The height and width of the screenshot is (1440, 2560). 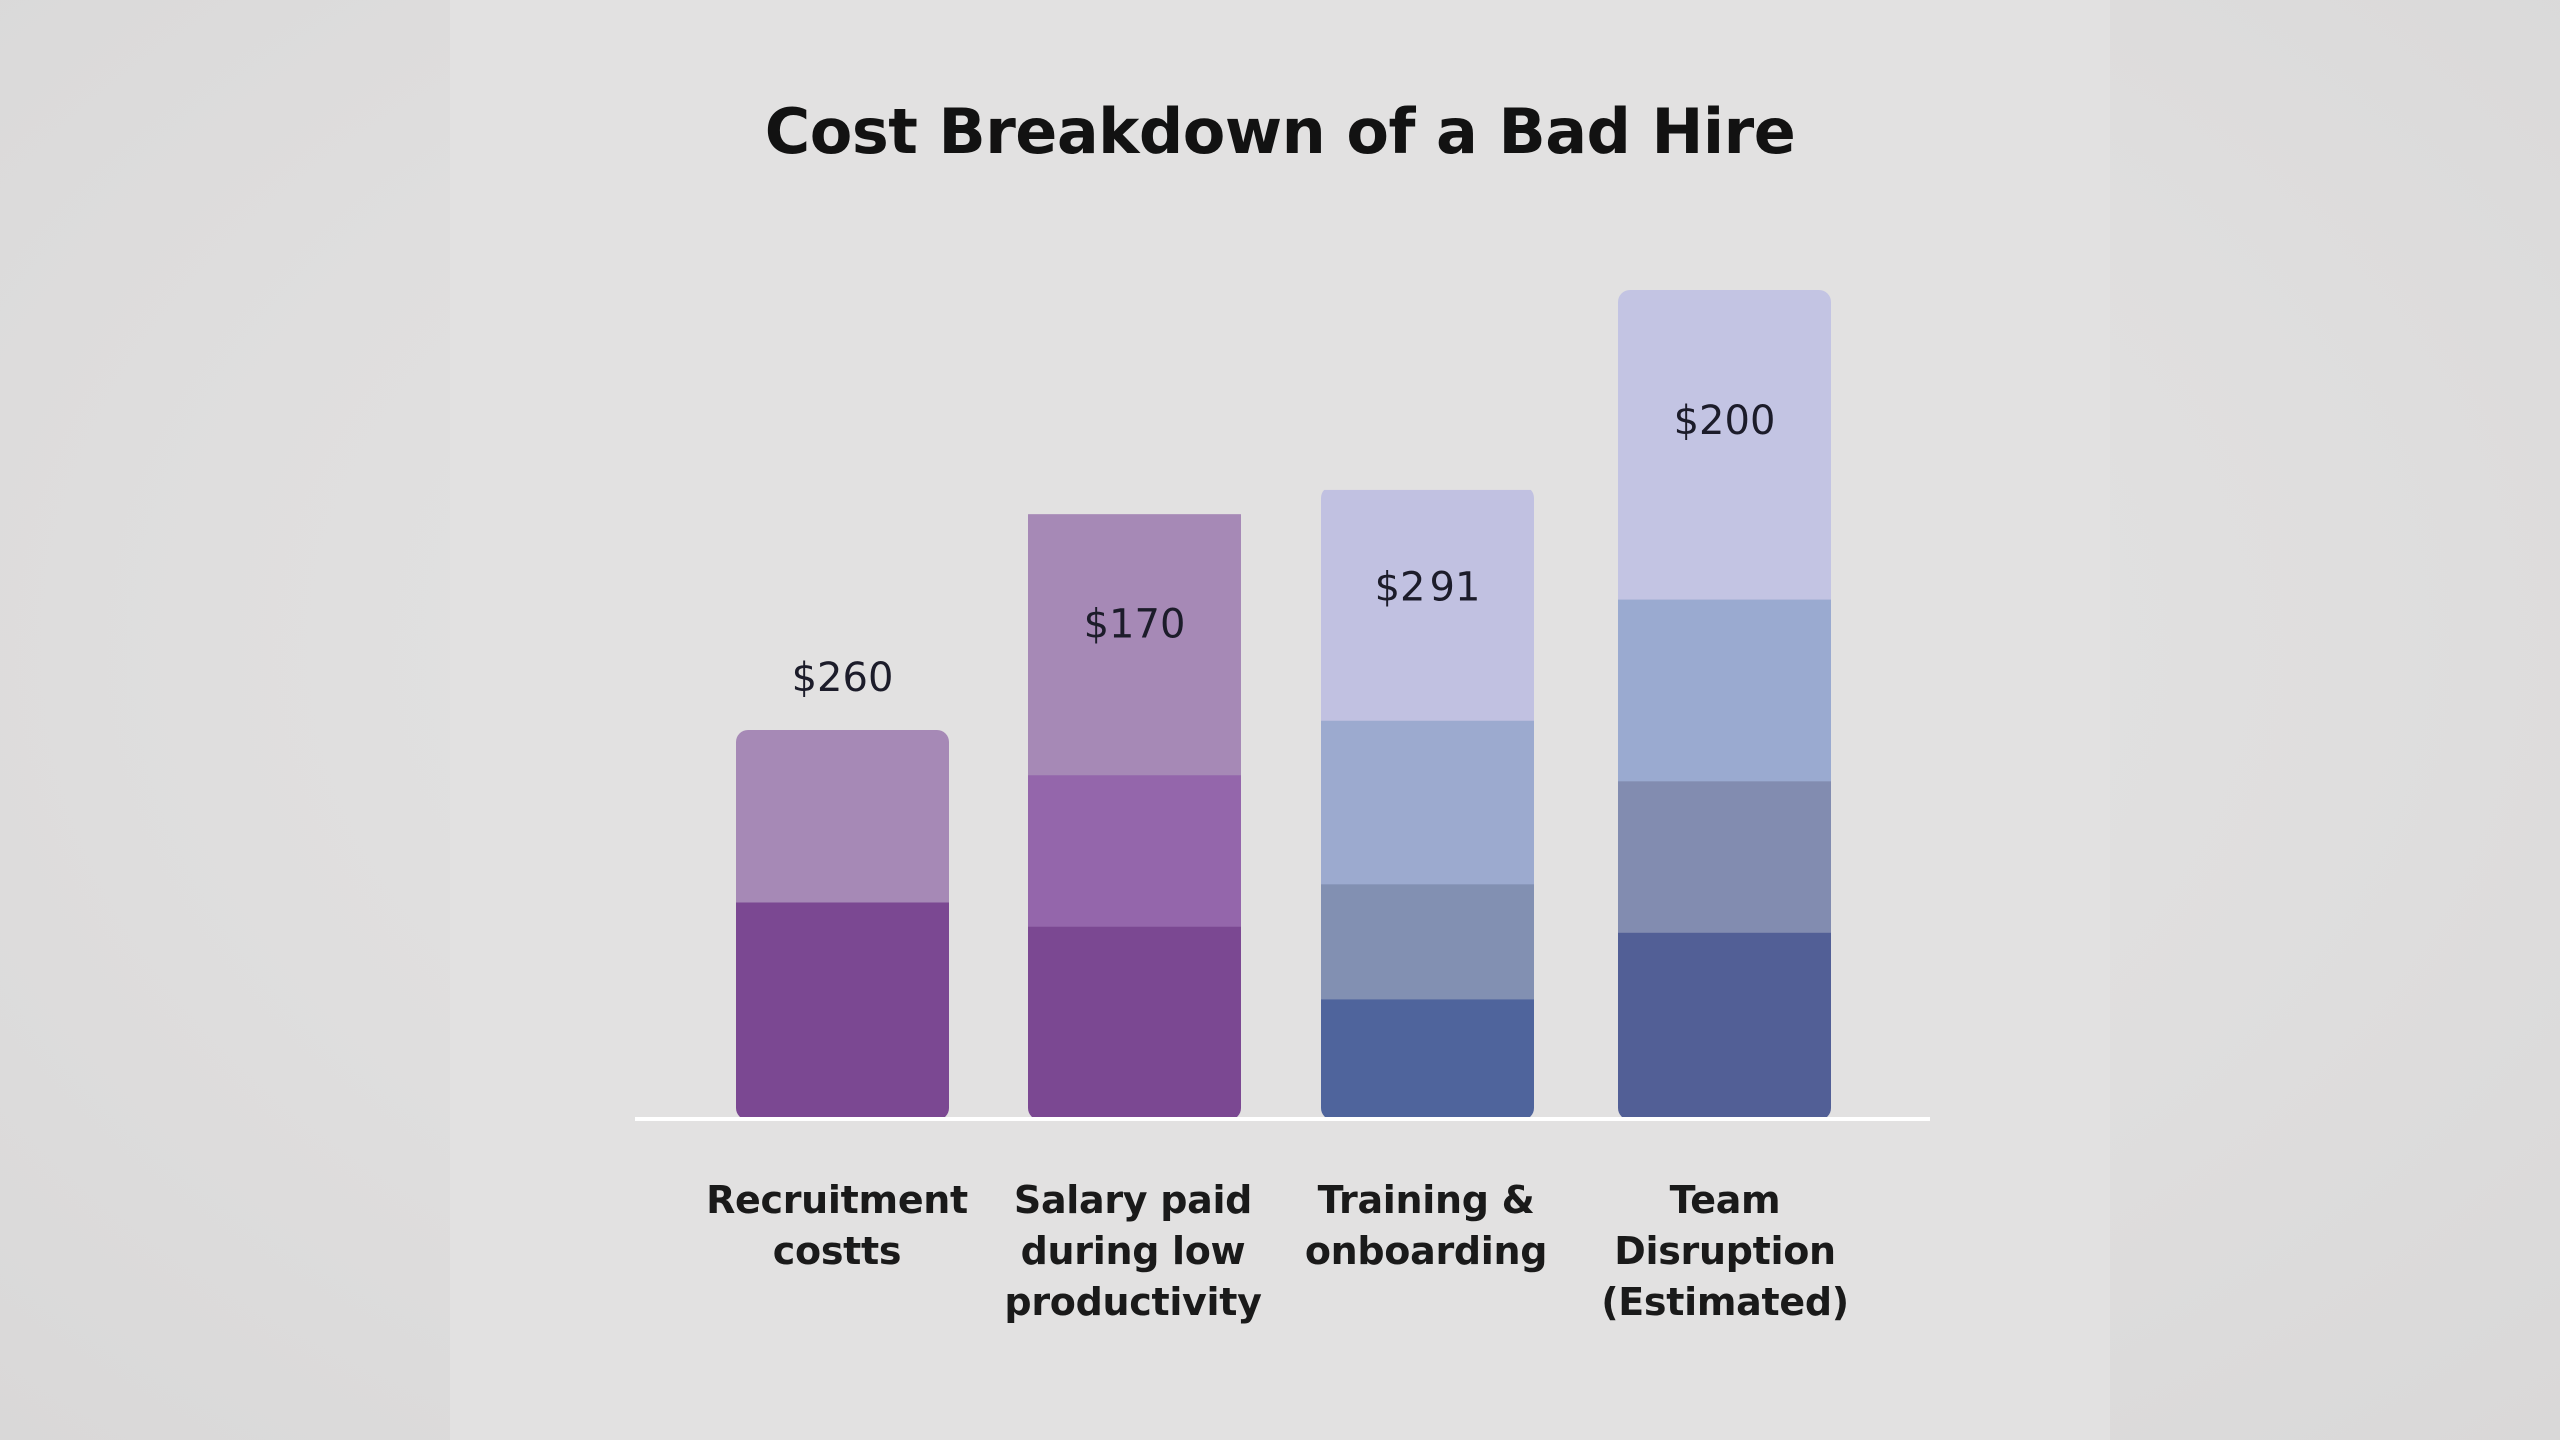 What do you see at coordinates (1725, 1251) in the screenshot?
I see `category-label-team-disruption: Team Disruption (Estimated)` at bounding box center [1725, 1251].